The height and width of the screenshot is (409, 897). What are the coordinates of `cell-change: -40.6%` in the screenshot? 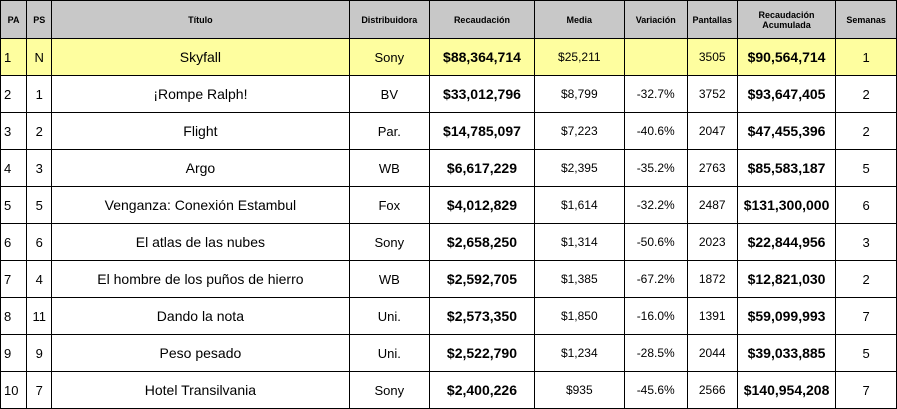 It's located at (655, 131).